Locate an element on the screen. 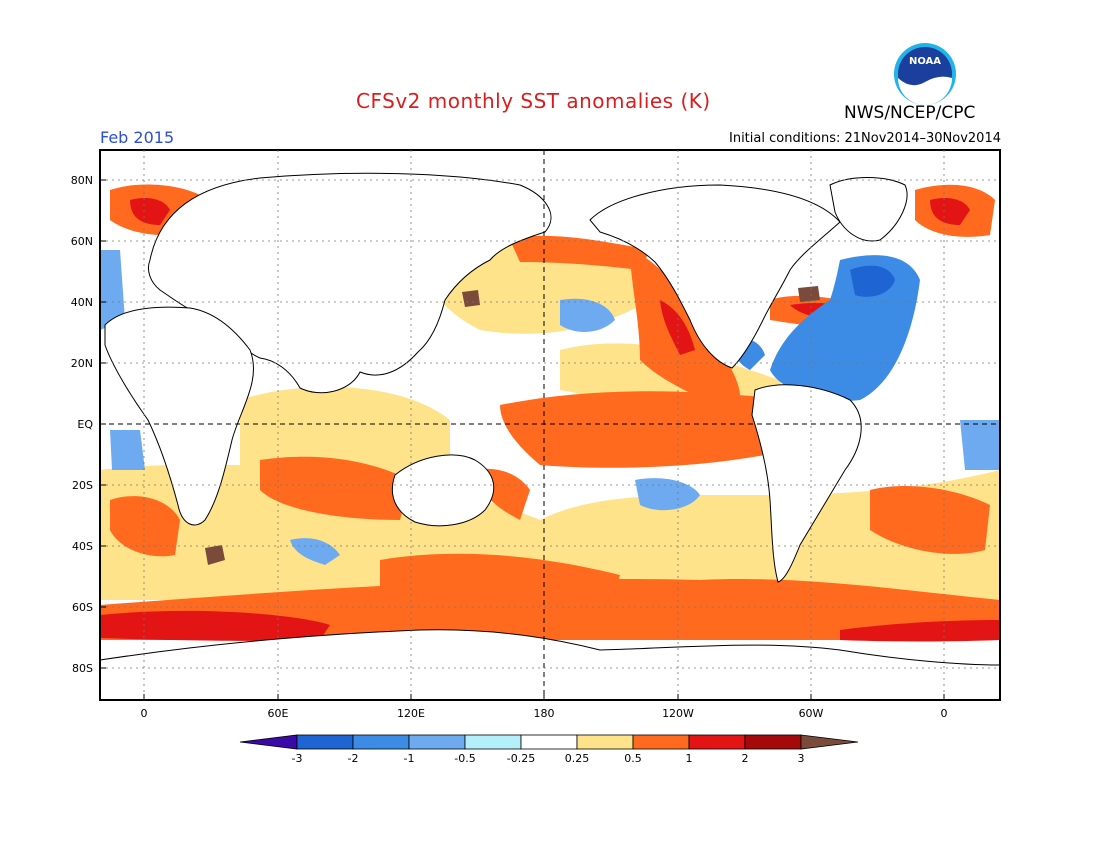  lat-tick-label: EQ is located at coordinates (85, 424).